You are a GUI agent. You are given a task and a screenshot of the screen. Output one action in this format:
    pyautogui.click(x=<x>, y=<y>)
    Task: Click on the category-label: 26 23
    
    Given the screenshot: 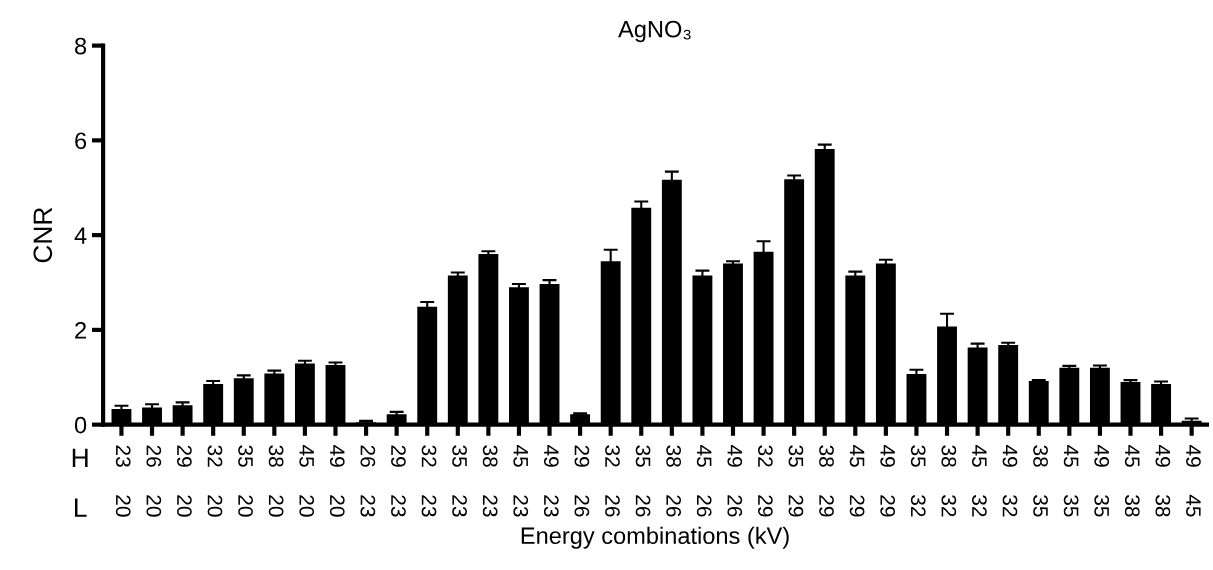 What is the action you would take?
    pyautogui.click(x=368, y=481)
    